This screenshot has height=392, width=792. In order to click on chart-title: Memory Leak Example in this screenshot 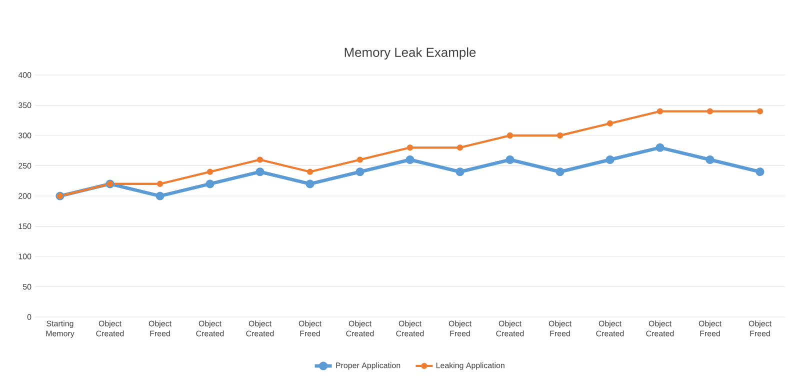, I will do `click(410, 53)`.